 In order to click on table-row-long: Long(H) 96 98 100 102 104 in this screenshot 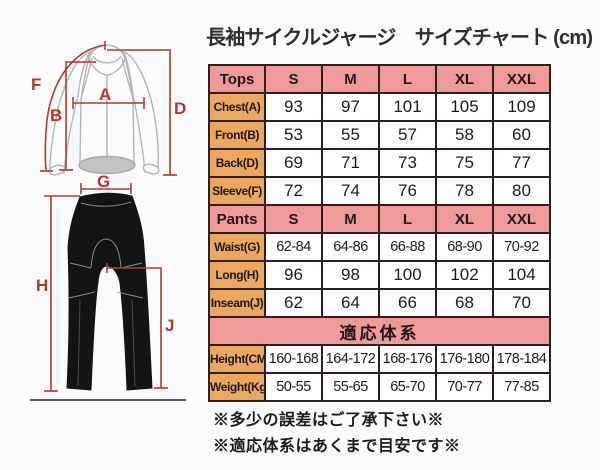, I will do `click(379, 275)`.